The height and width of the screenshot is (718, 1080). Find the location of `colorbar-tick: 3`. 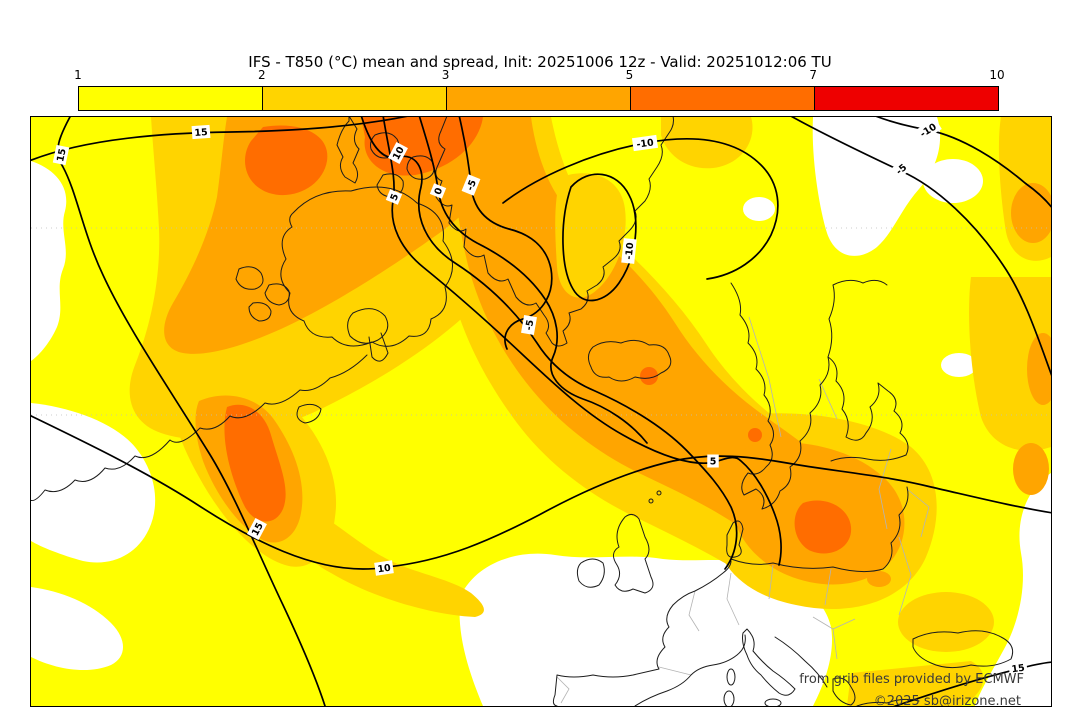

colorbar-tick: 3 is located at coordinates (445, 75).